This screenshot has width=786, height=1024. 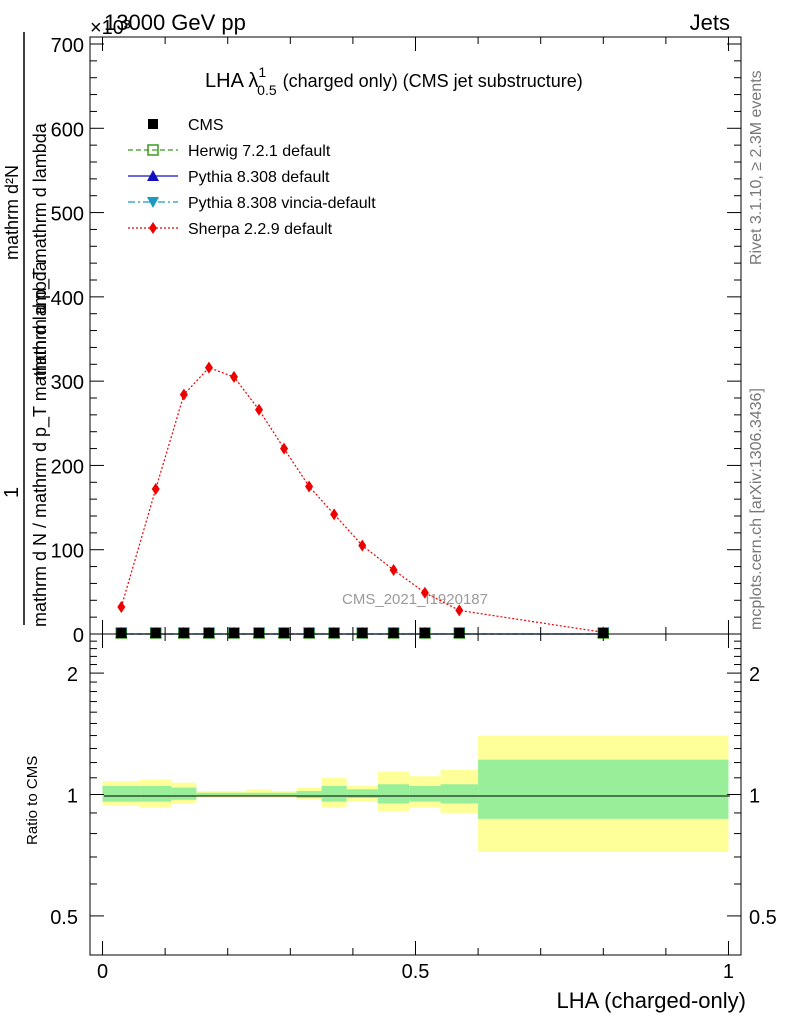 What do you see at coordinates (756, 167) in the screenshot?
I see `rivet-version-label: Rivet 3.1.10, ≥ 2.3M events` at bounding box center [756, 167].